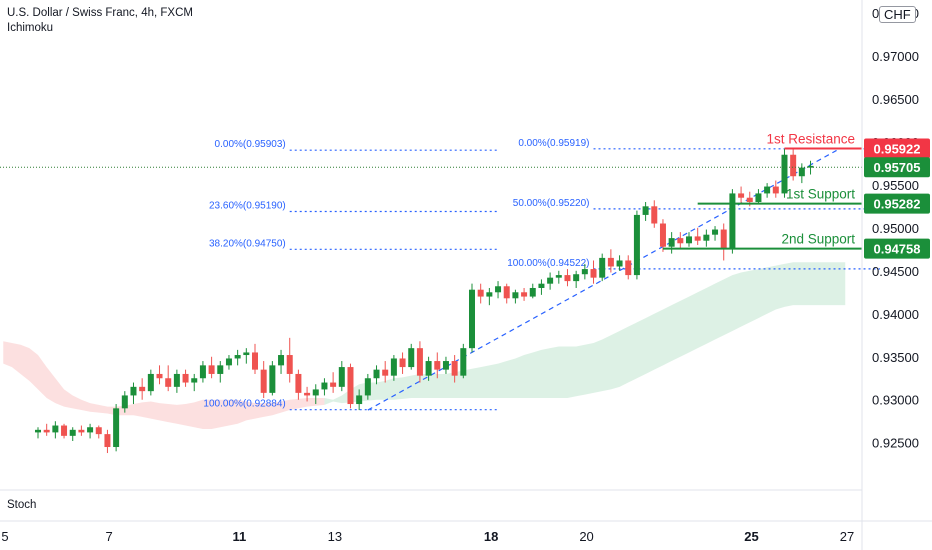 The image size is (932, 550). Describe the element at coordinates (4, 536) in the screenshot. I see `time-tick-label: 5` at that location.